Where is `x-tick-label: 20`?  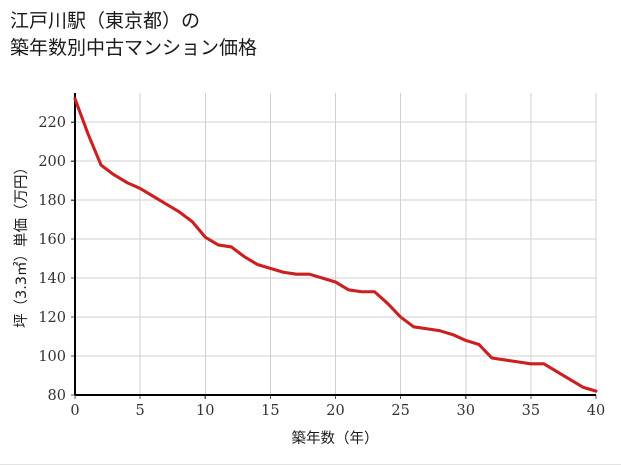
x-tick-label: 20 is located at coordinates (335, 411).